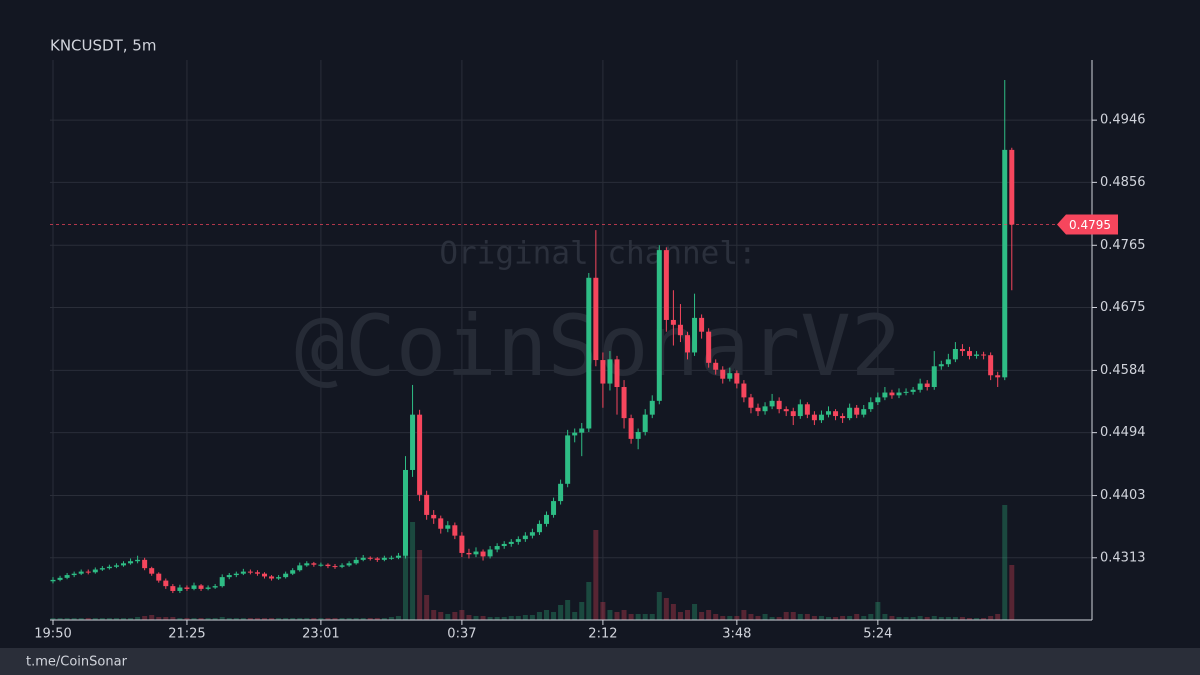 The height and width of the screenshot is (675, 1200). What do you see at coordinates (736, 634) in the screenshot?
I see `x-tick-label: 3:48` at bounding box center [736, 634].